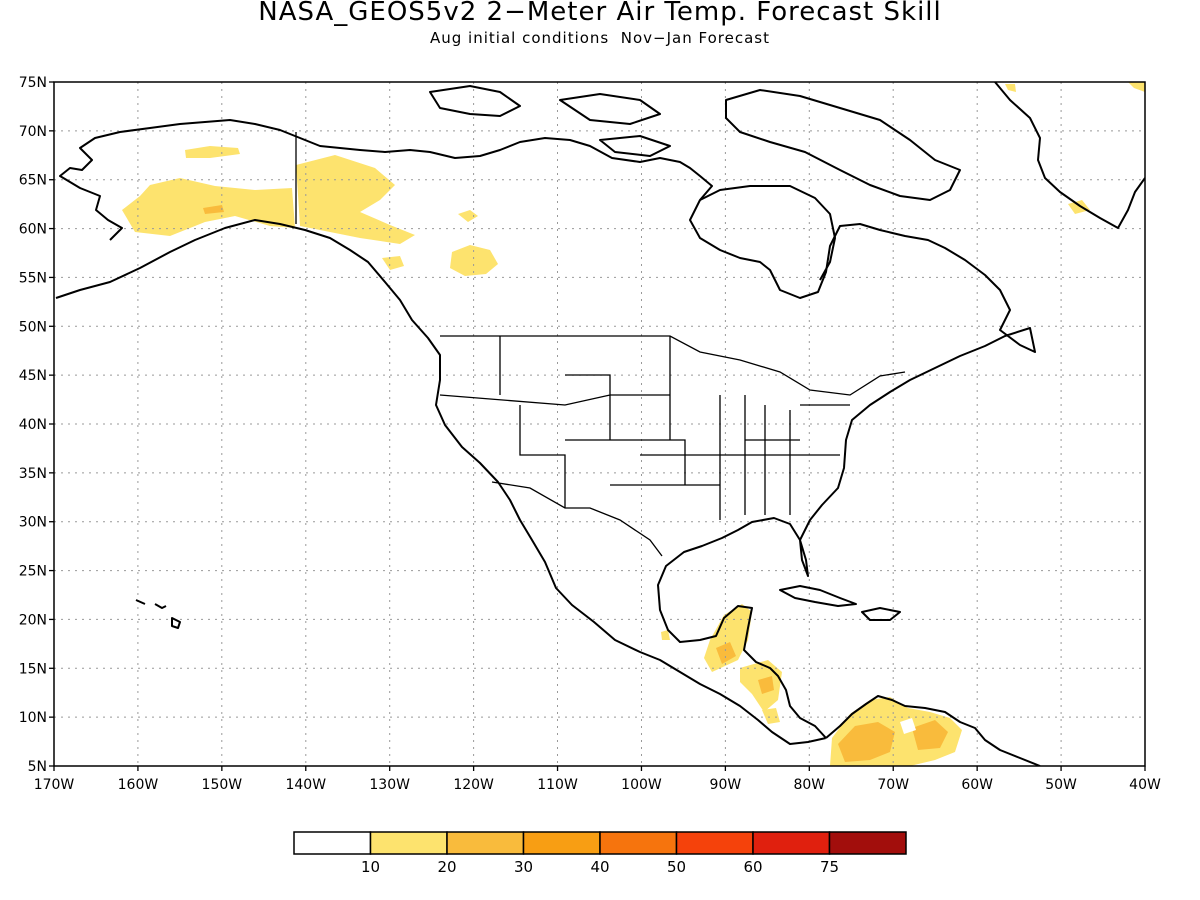 The image size is (1200, 900). Describe the element at coordinates (881, 614) in the screenshot. I see `coastline-hispaniola` at that location.